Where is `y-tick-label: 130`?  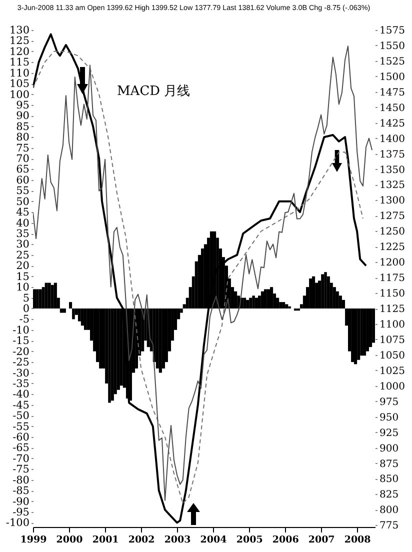 y-tick-label: 130 is located at coordinates (19, 30).